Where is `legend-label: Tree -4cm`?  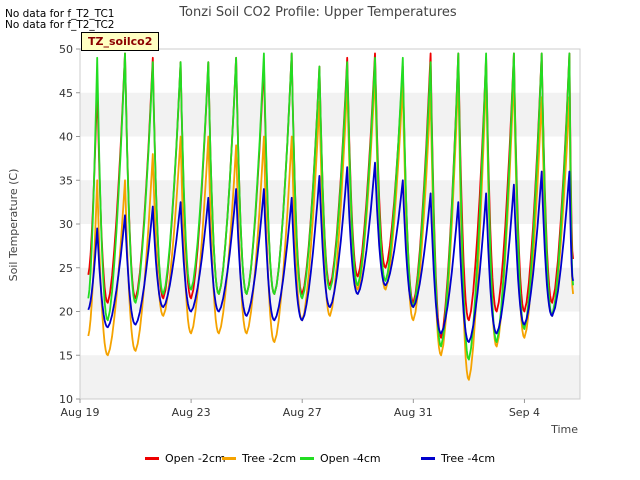 legend-label: Tree -4cm is located at coordinates (468, 458).